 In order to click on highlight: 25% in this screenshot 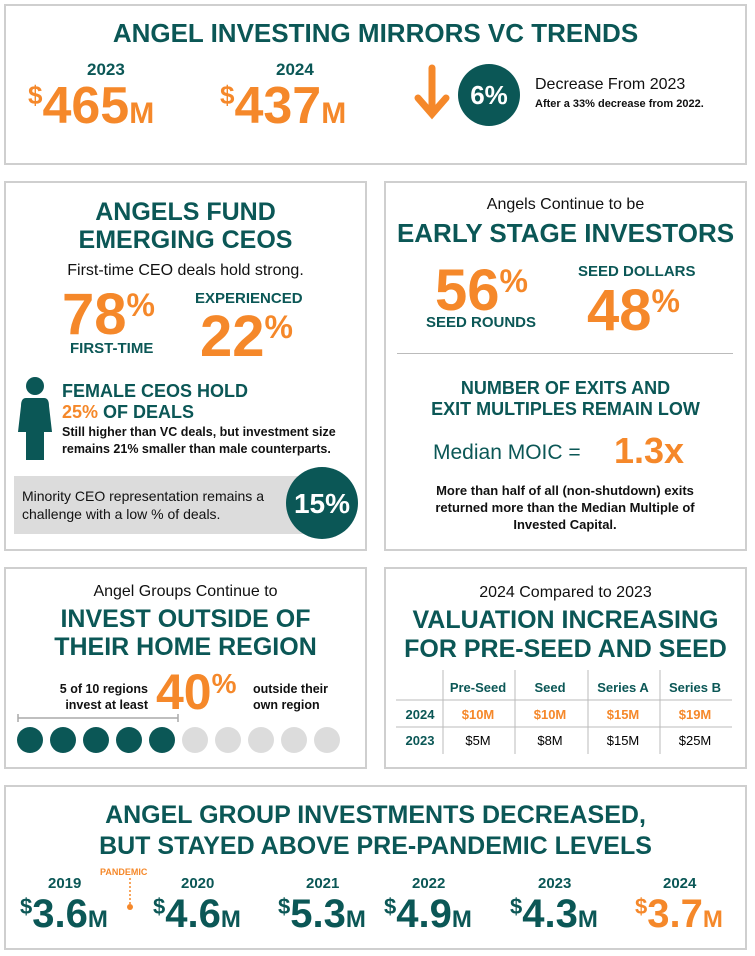, I will do `click(80, 412)`.